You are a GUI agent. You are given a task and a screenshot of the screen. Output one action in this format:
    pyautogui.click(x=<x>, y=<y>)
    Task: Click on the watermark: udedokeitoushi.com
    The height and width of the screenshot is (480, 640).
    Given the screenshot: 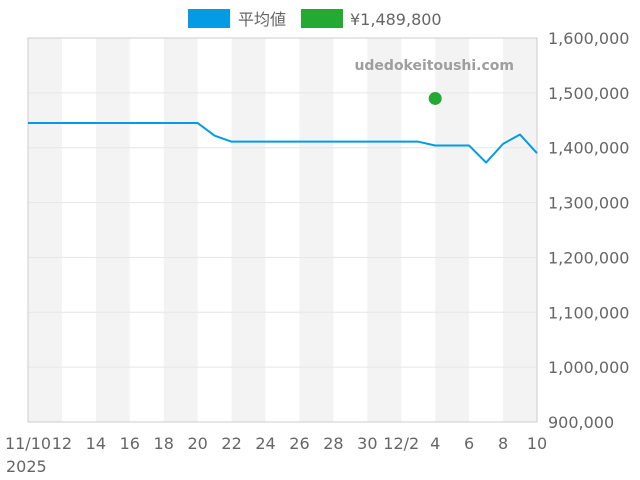 What is the action you would take?
    pyautogui.click(x=434, y=66)
    